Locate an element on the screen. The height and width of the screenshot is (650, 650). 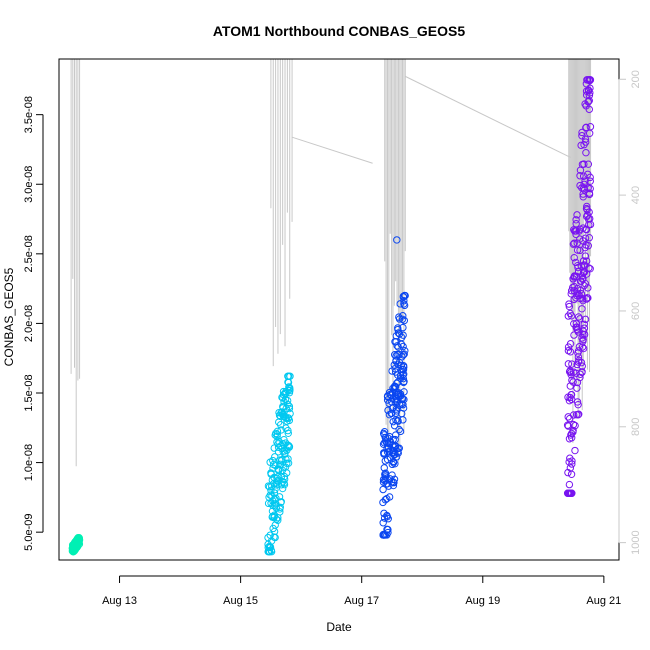
x-tick-label: Aug 13 is located at coordinates (119, 601).